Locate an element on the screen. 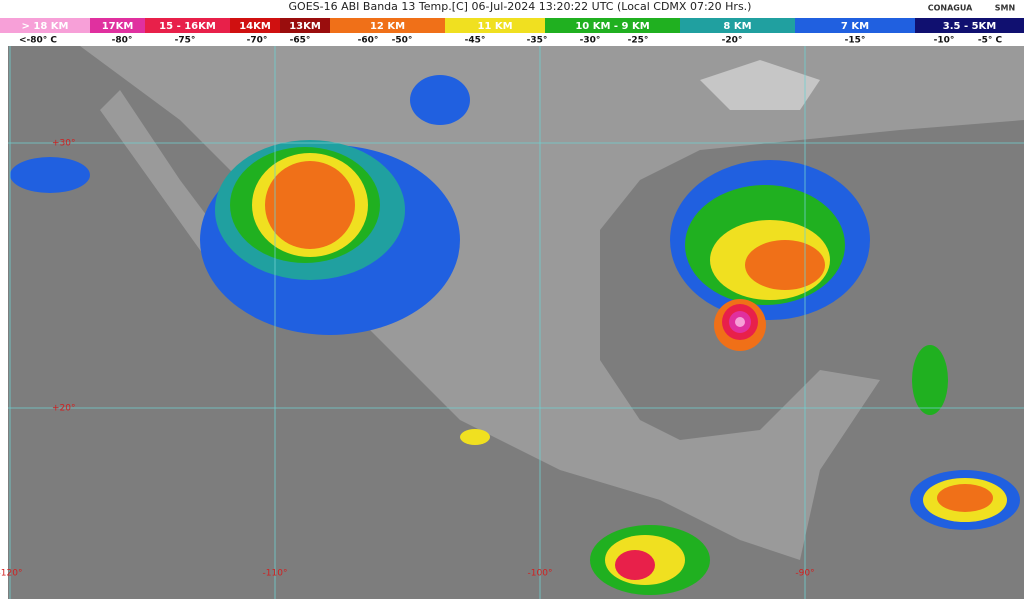  legend-label: 12 KM is located at coordinates (387, 26).